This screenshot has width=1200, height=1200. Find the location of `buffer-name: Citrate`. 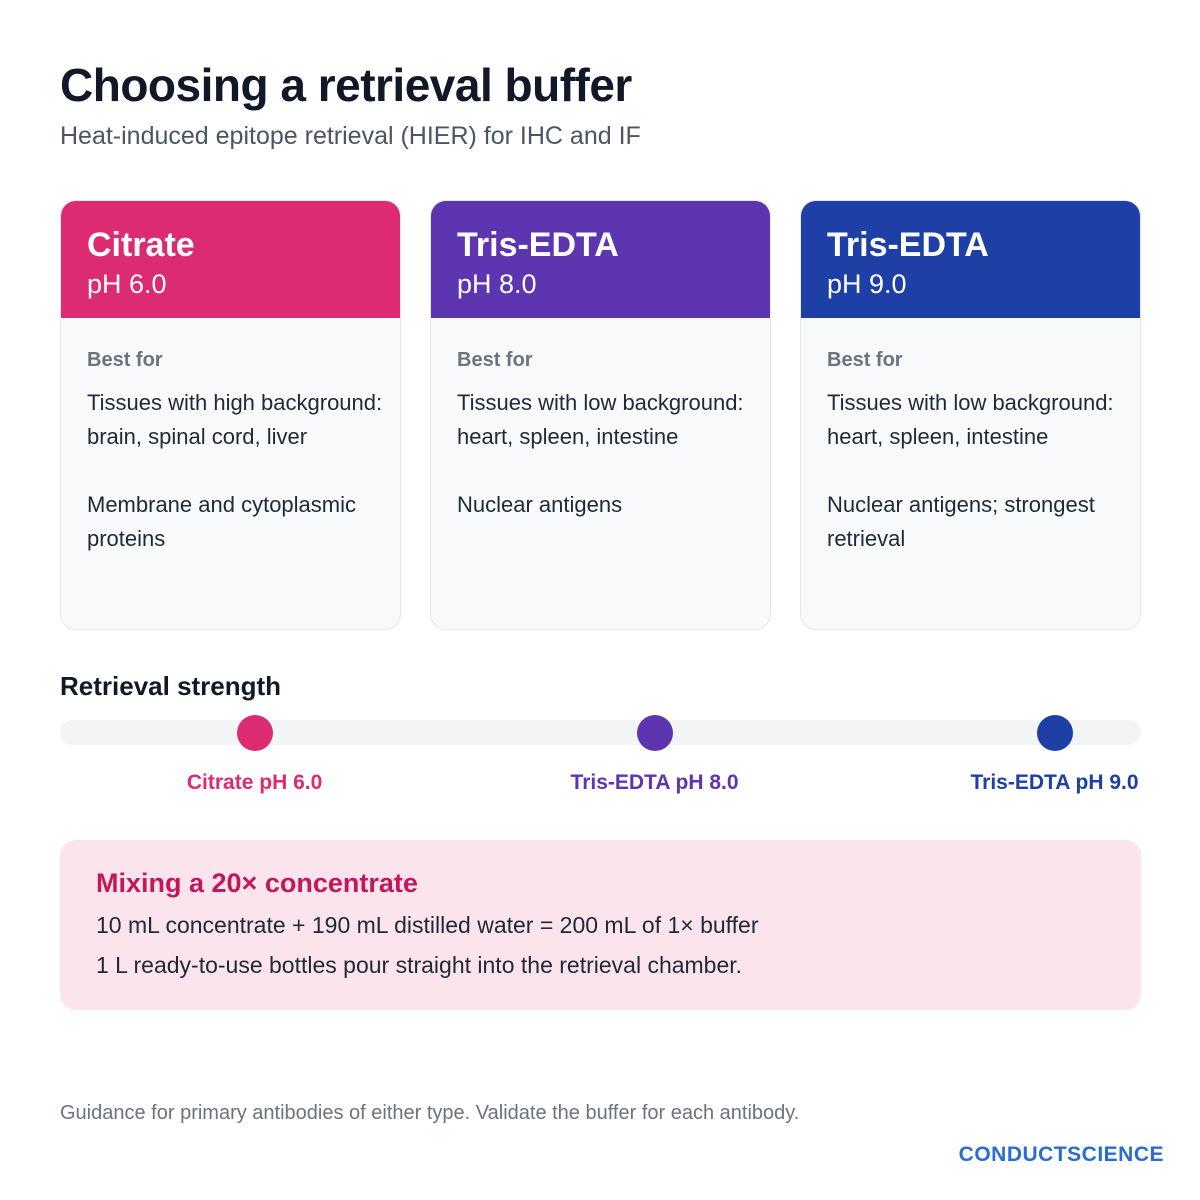

buffer-name: Citrate is located at coordinates (141, 245).